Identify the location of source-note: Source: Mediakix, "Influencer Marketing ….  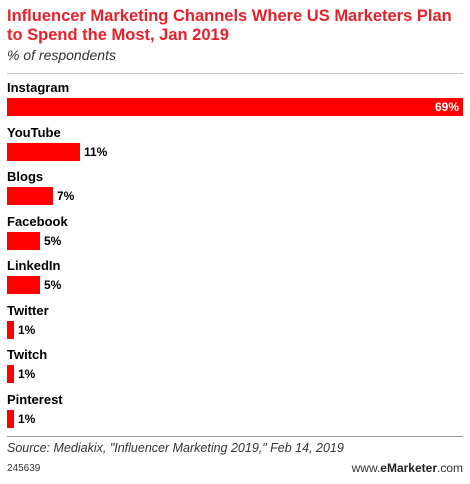
(175, 448).